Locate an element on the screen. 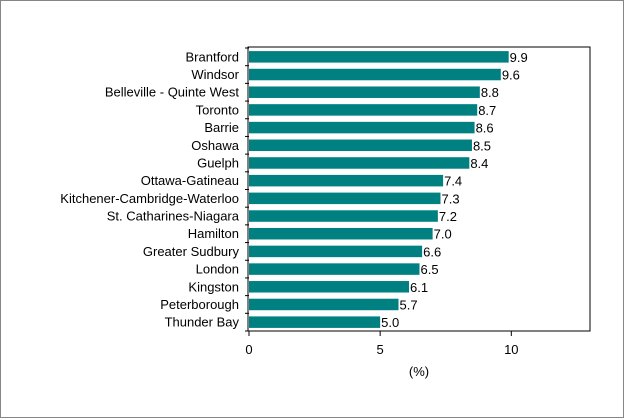  x-tick-label: 0 is located at coordinates (248, 349).